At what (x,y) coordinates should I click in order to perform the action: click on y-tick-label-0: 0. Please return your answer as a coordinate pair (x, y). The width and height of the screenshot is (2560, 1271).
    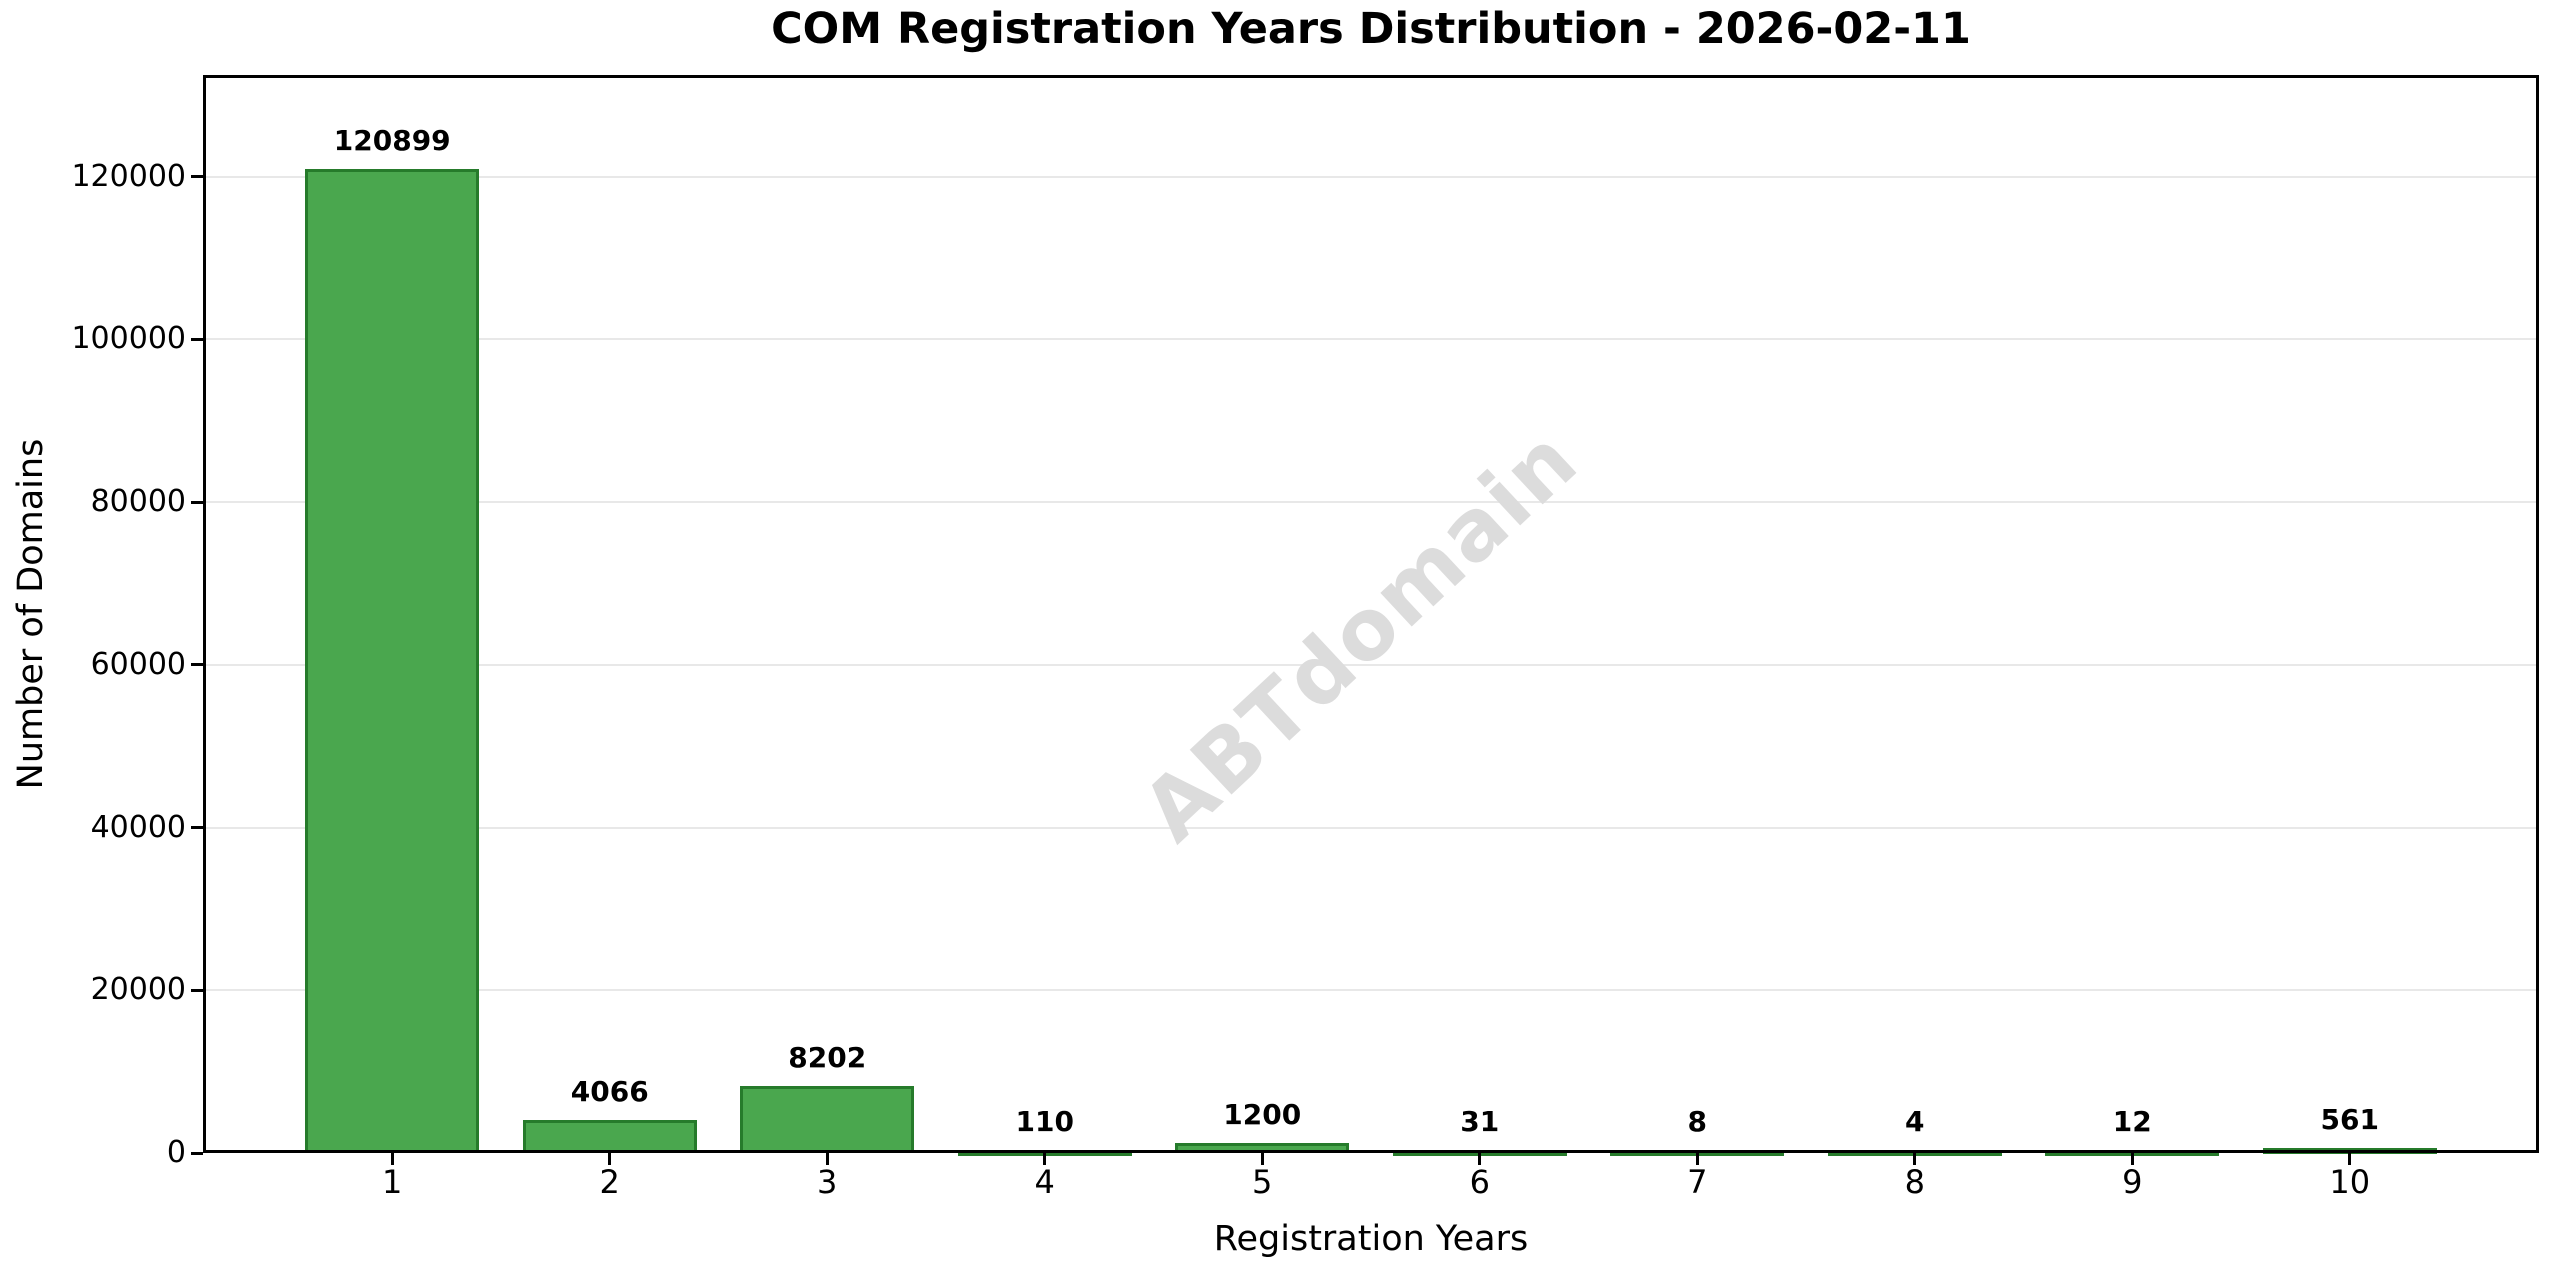
    Looking at the image, I should click on (176, 1152).